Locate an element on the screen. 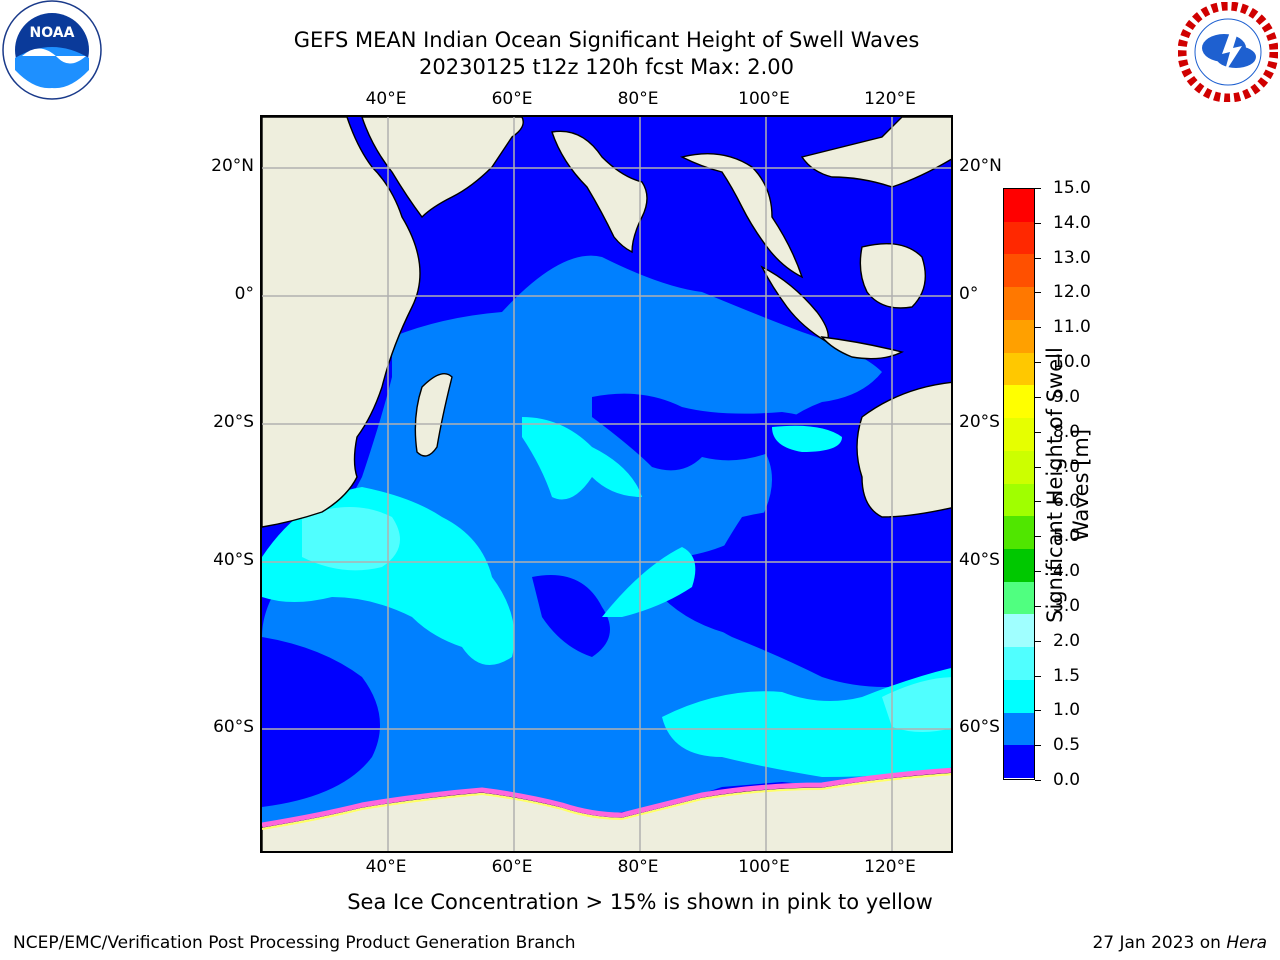 This screenshot has width=1280, height=960. lat-label-left-20n: 20°N is located at coordinates (232, 166).